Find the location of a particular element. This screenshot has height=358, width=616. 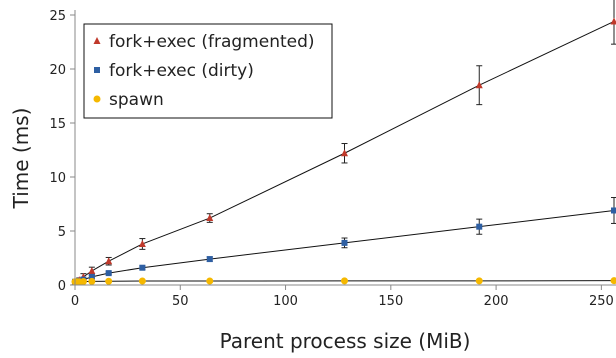

x-tick-label: 100 is located at coordinates (285, 301).